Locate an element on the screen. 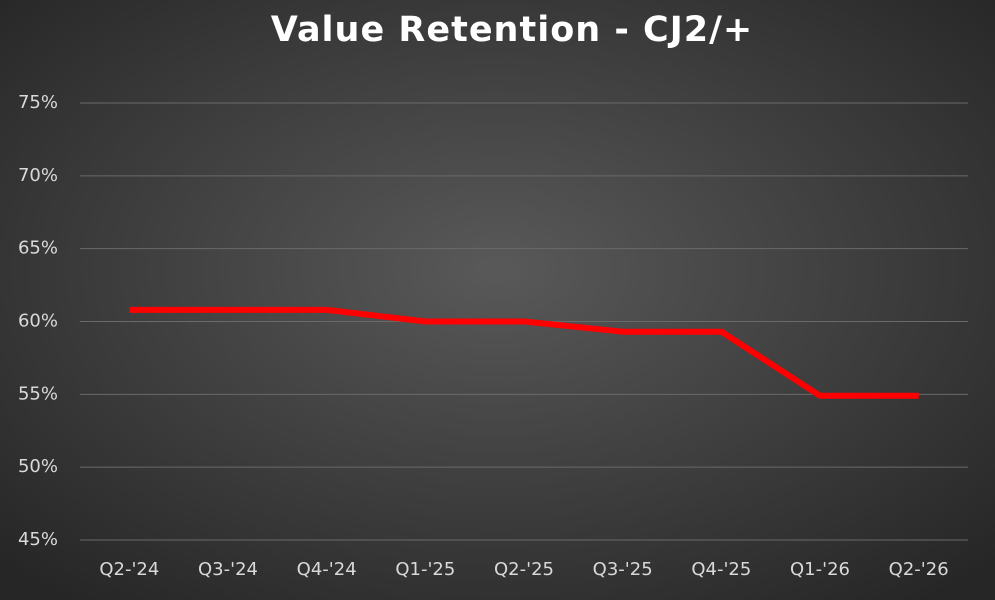 The height and width of the screenshot is (600, 995). y-tick-label: 70% is located at coordinates (38, 175).